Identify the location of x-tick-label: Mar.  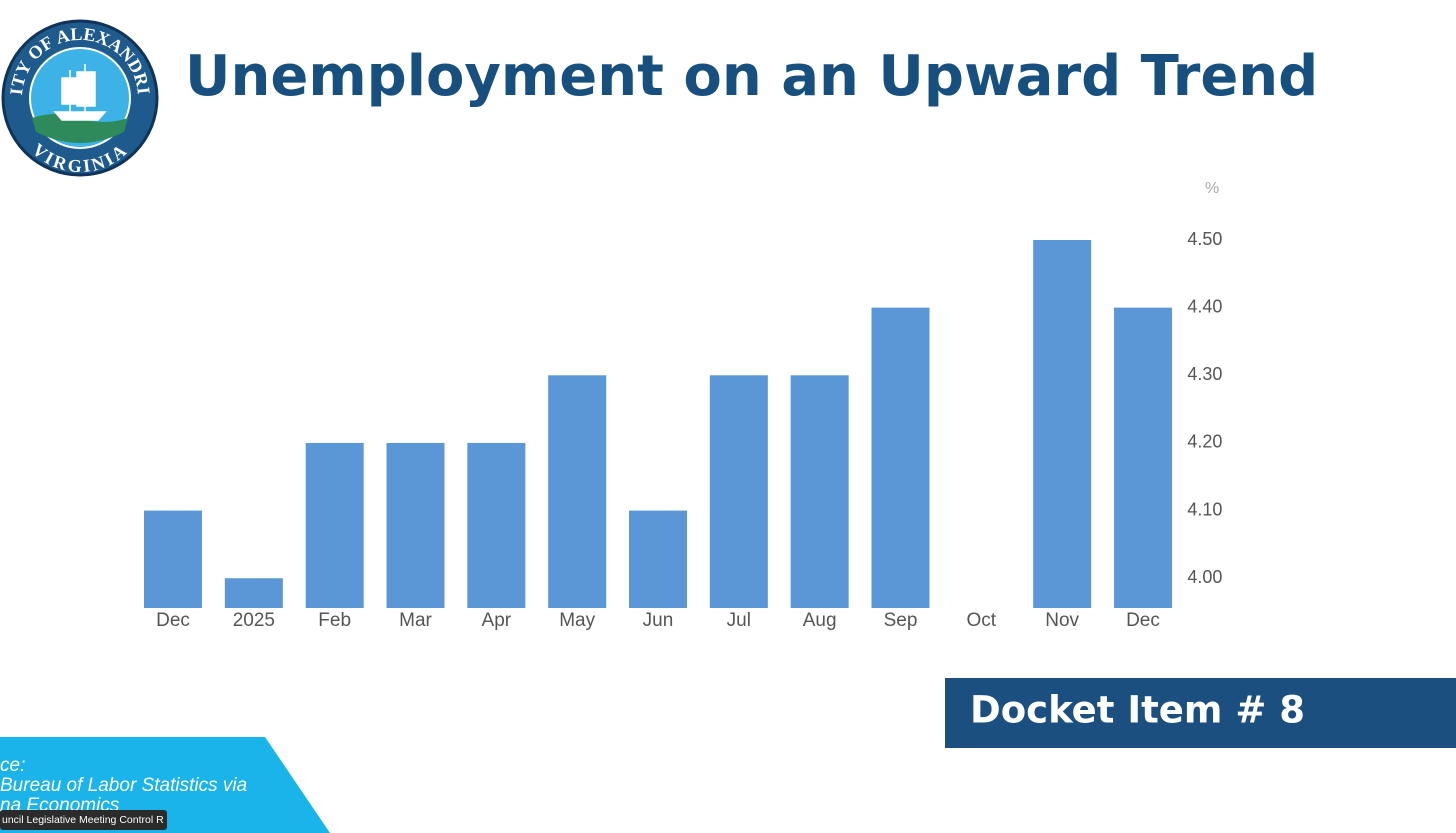
(415, 620).